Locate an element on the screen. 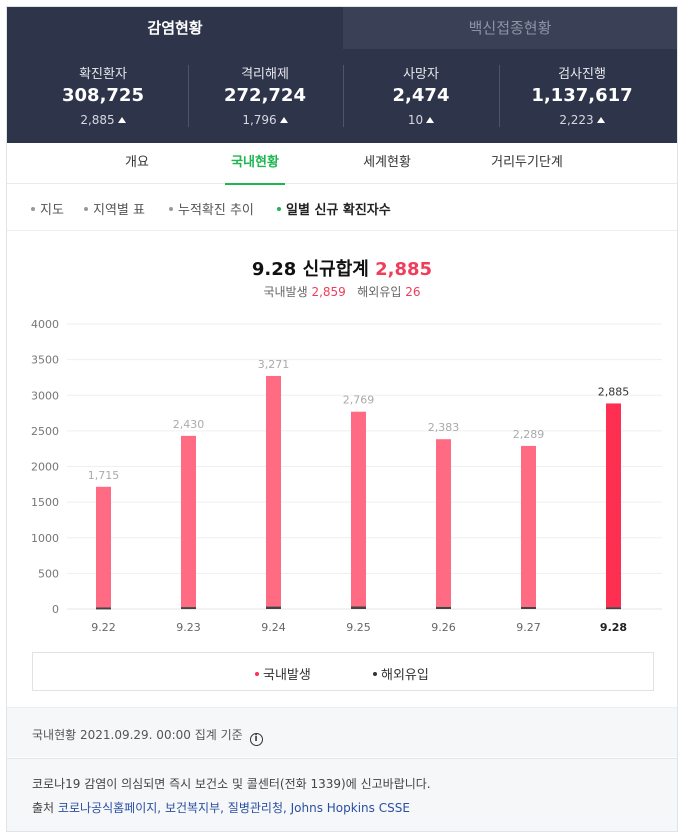  y-tick-label: 1500 is located at coordinates (45, 502).